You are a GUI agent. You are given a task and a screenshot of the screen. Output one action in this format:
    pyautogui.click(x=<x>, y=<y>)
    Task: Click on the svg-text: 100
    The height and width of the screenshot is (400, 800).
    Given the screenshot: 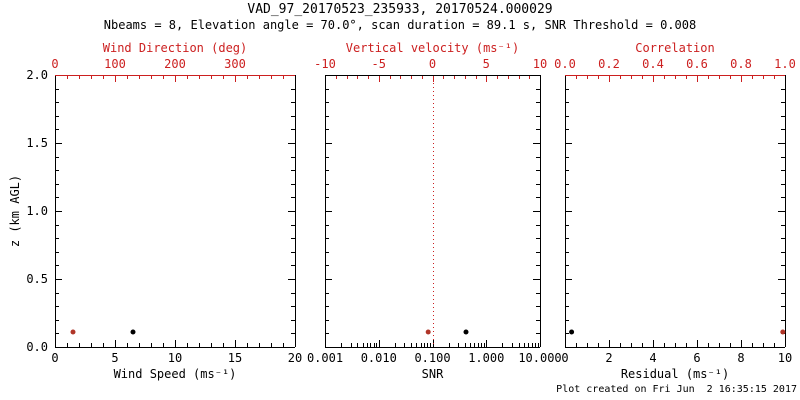 What is the action you would take?
    pyautogui.click(x=115, y=64)
    